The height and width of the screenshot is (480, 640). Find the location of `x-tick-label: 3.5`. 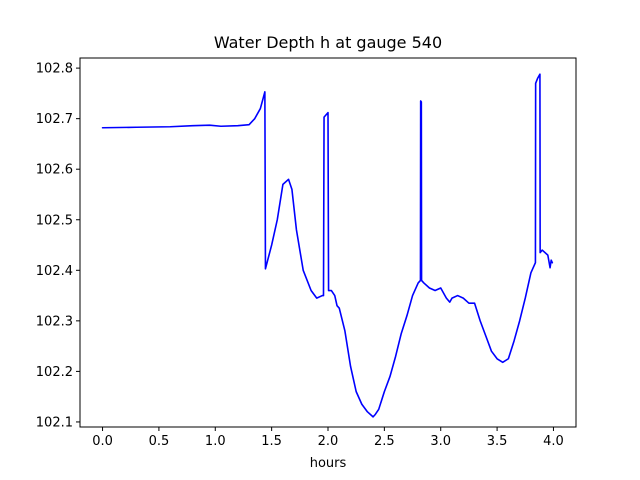

x-tick-label: 3.5 is located at coordinates (497, 441).